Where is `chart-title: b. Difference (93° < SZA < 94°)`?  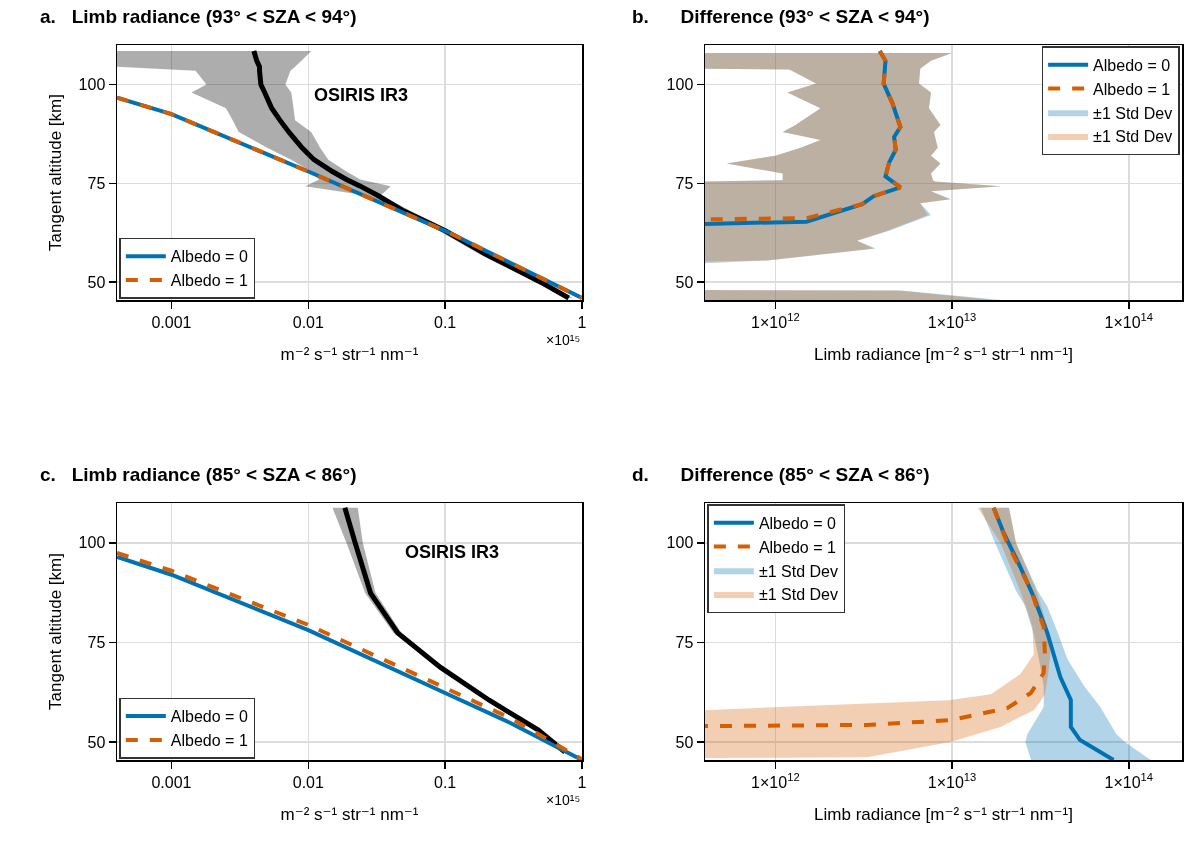
chart-title: b. Difference (93° < SZA < 94°) is located at coordinates (781, 16).